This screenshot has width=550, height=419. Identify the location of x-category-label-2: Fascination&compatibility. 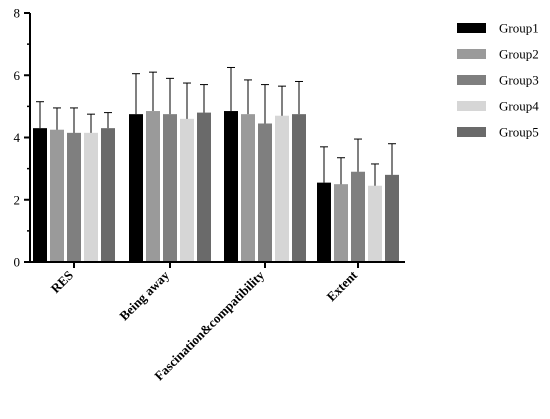
(209, 325).